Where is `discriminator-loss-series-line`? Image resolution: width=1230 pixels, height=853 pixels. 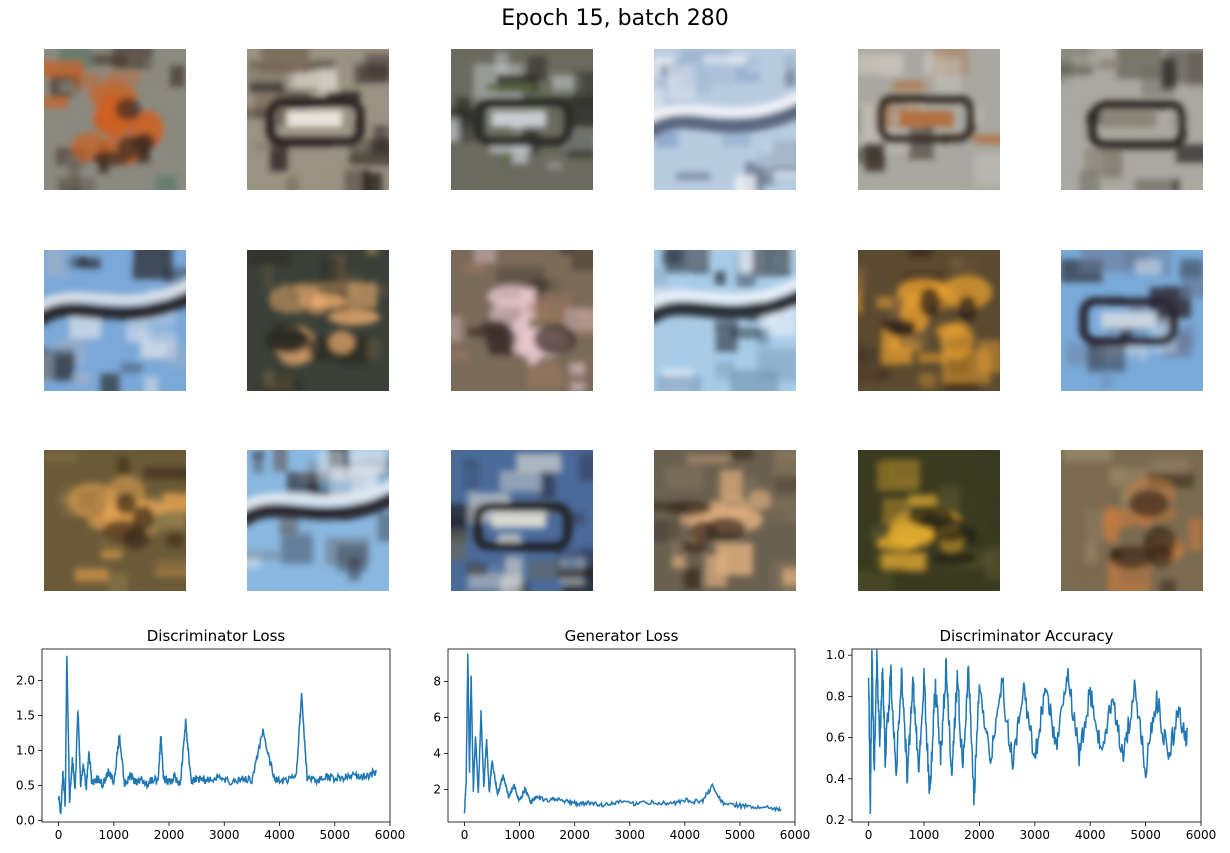 discriminator-loss-series-line is located at coordinates (217, 735).